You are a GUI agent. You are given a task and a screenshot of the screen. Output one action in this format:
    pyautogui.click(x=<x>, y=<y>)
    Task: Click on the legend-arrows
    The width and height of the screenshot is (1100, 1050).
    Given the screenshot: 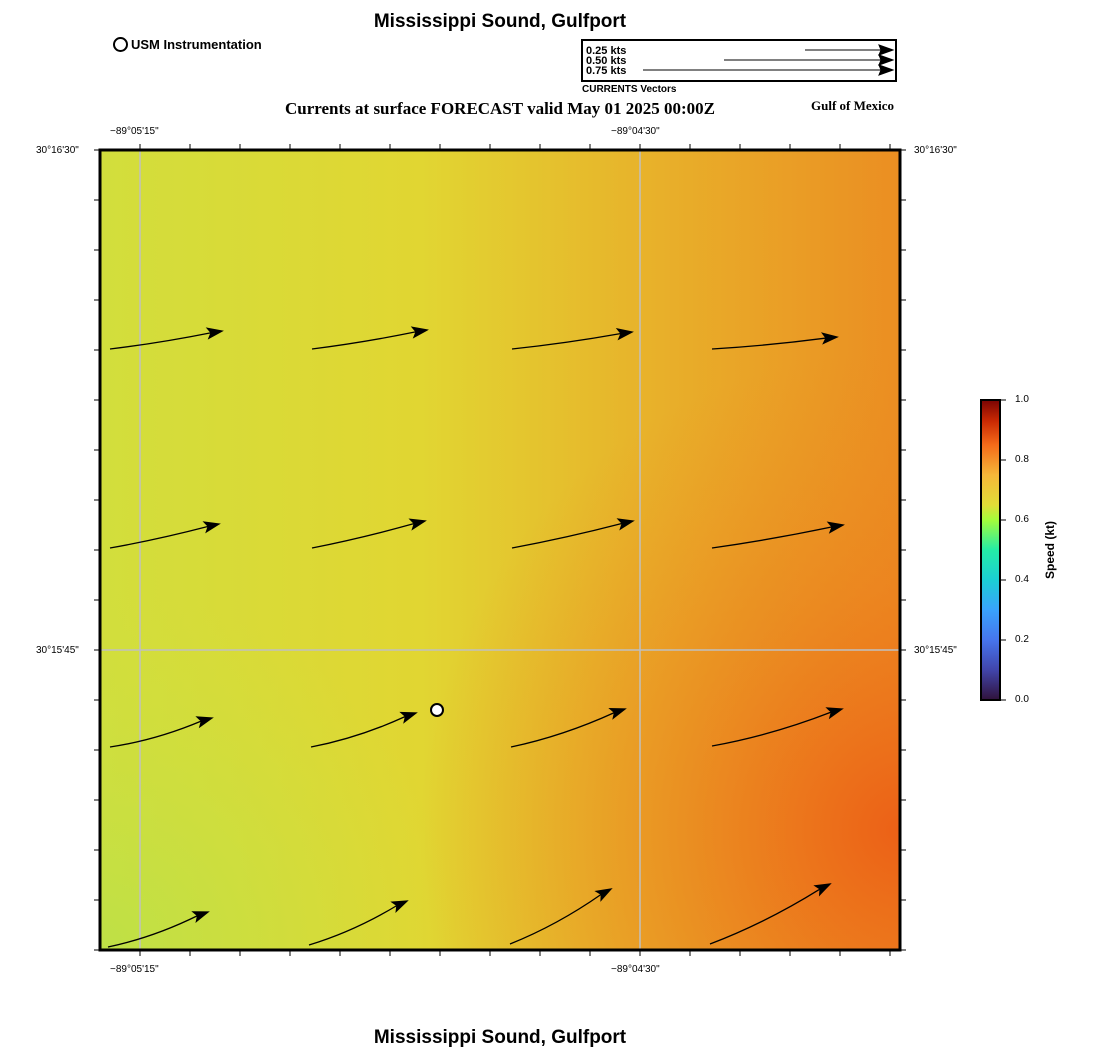 What is the action you would take?
    pyautogui.click(x=769, y=60)
    